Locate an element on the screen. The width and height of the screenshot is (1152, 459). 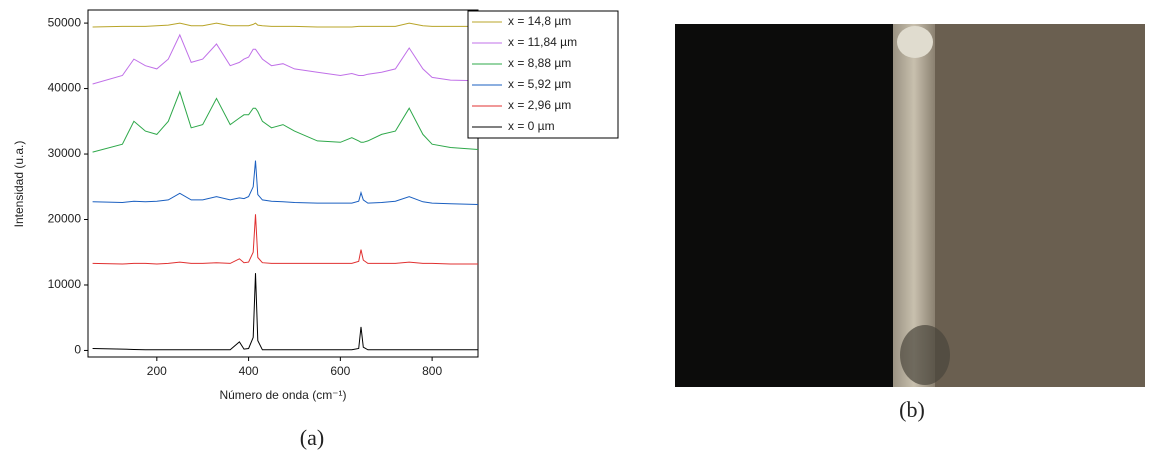
y-tick-label: 50000 is located at coordinates (65, 22).